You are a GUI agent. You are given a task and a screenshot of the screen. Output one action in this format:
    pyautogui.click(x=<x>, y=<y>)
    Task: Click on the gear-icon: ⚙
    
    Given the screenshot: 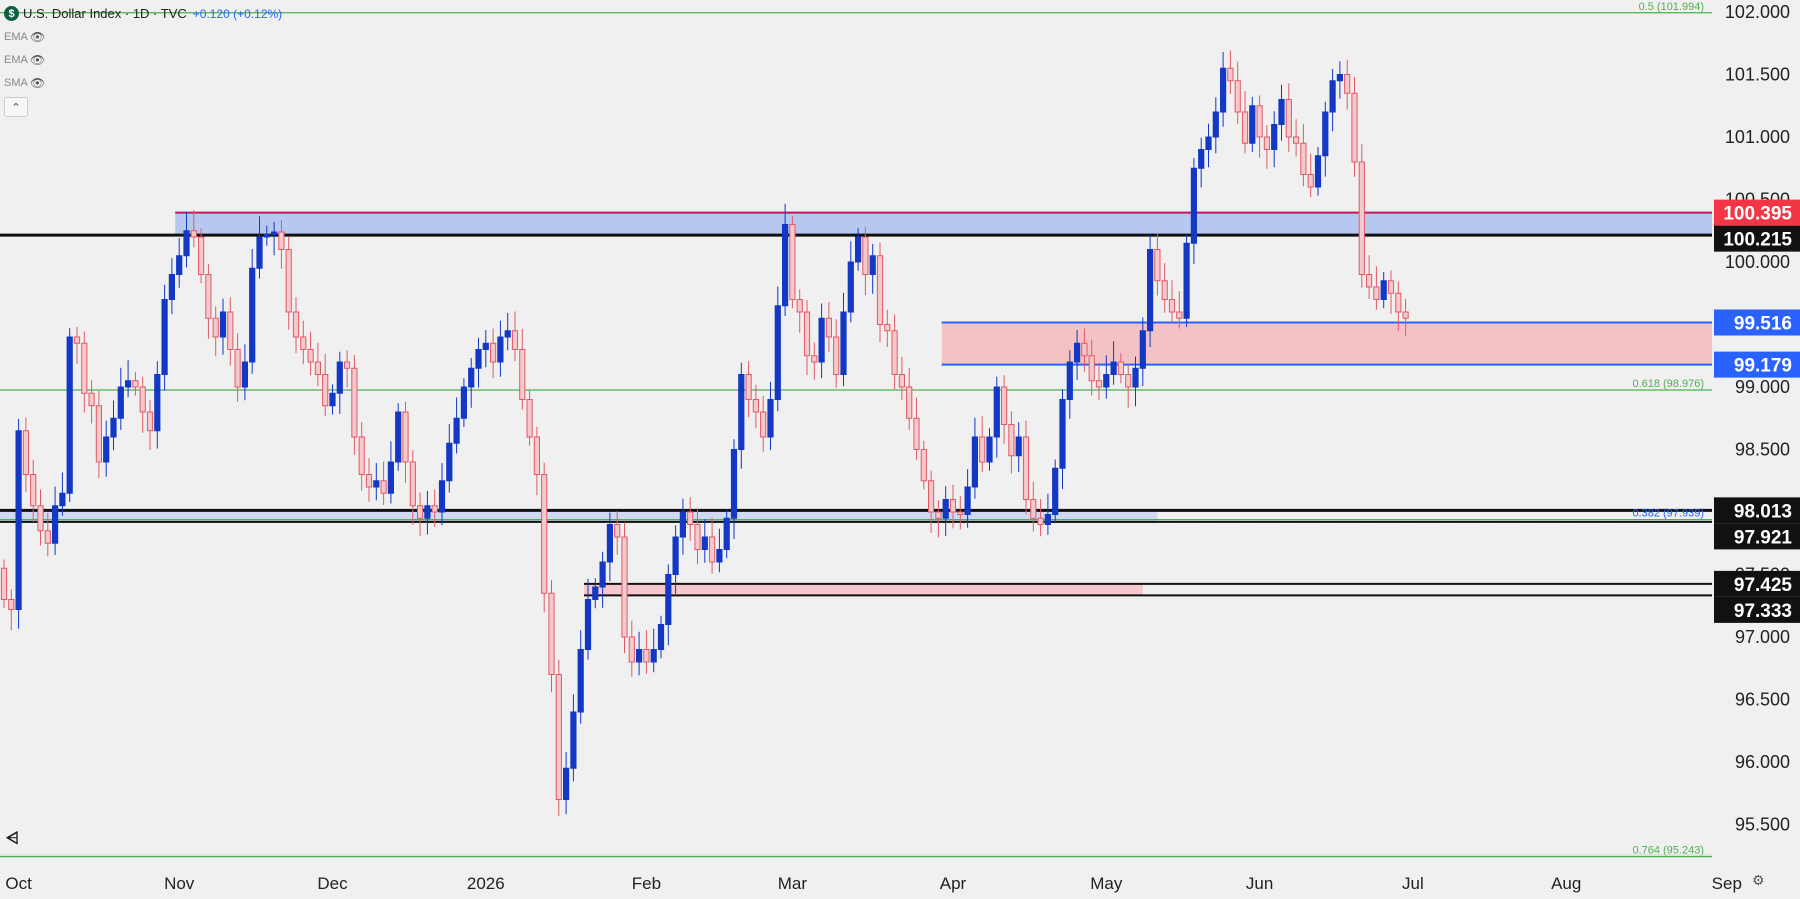 What is the action you would take?
    pyautogui.click(x=1758, y=880)
    